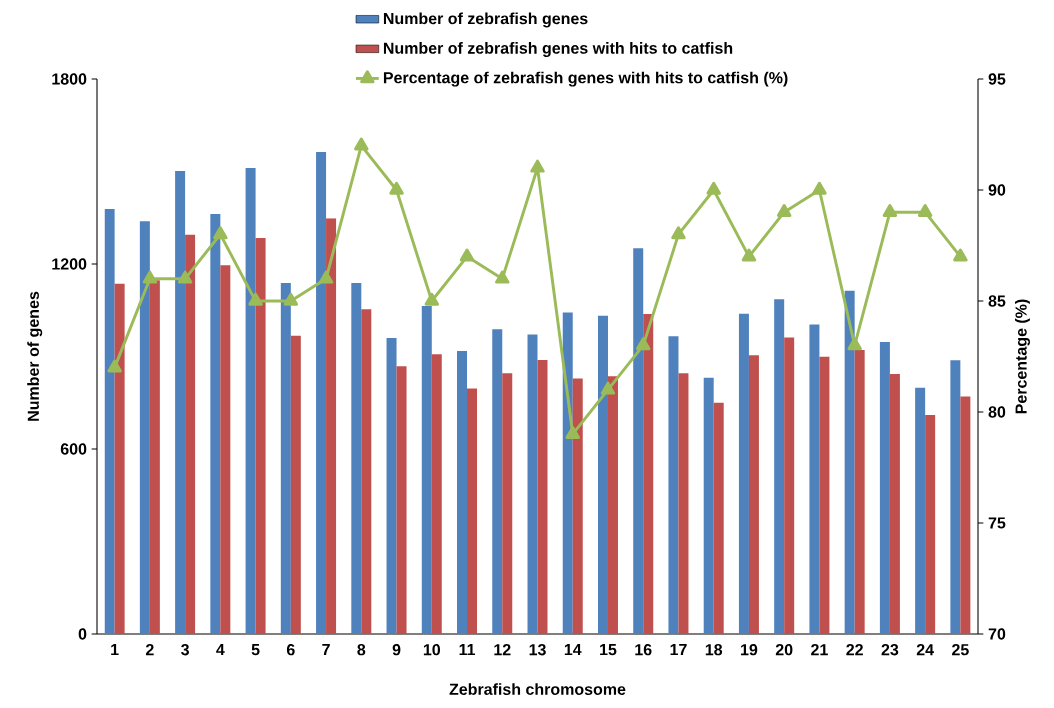  Describe the element at coordinates (1022, 356) in the screenshot. I see `y2-axis-title: Percentage (%)` at that location.